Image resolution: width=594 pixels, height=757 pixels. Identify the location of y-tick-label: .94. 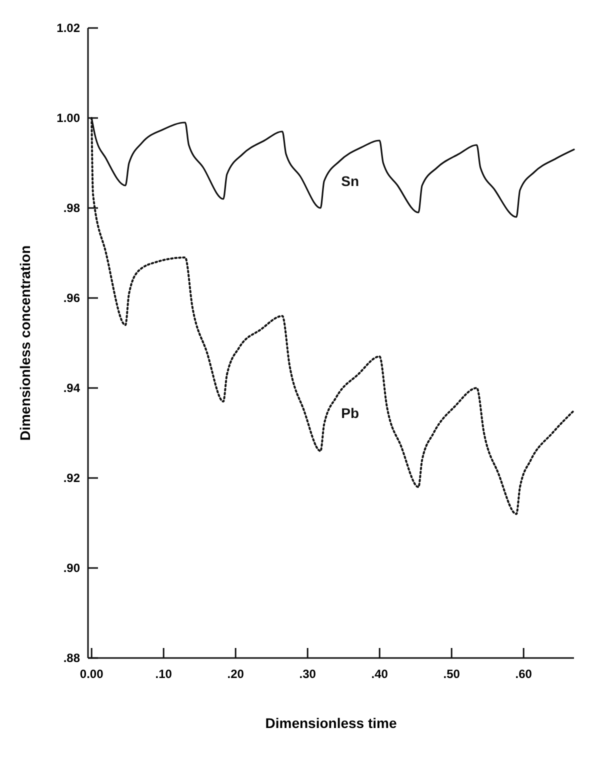
(71, 388).